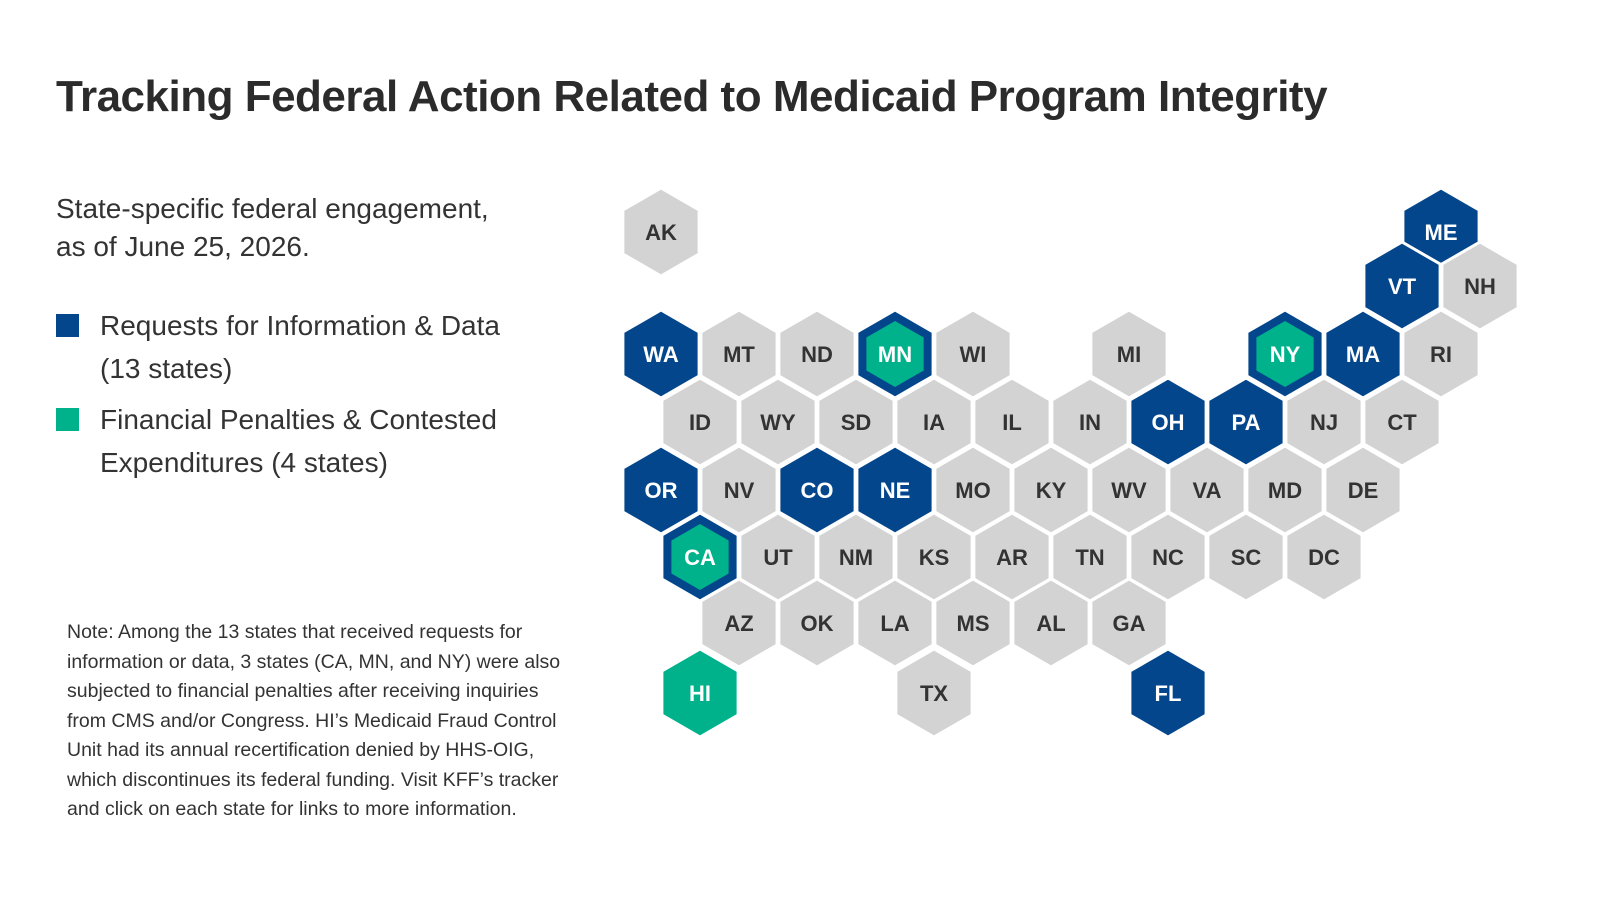  I want to click on state-label: MS, so click(973, 623).